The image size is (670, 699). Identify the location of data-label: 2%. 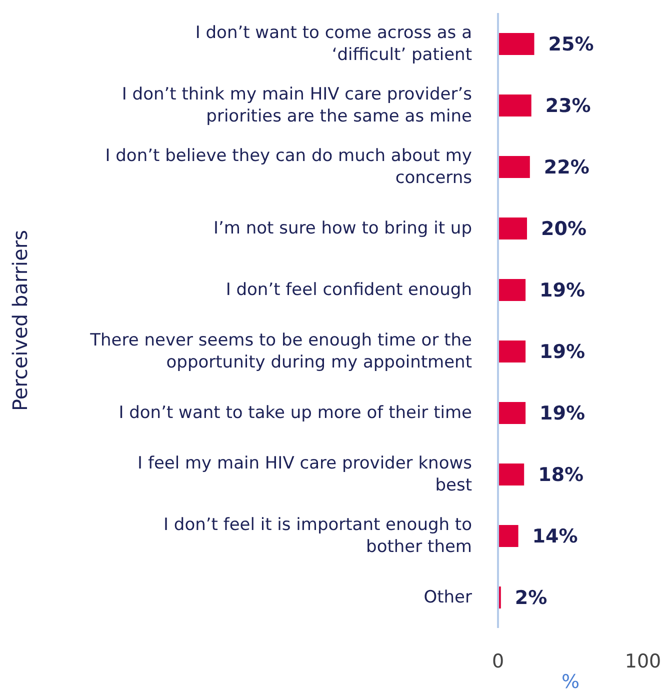
(531, 598).